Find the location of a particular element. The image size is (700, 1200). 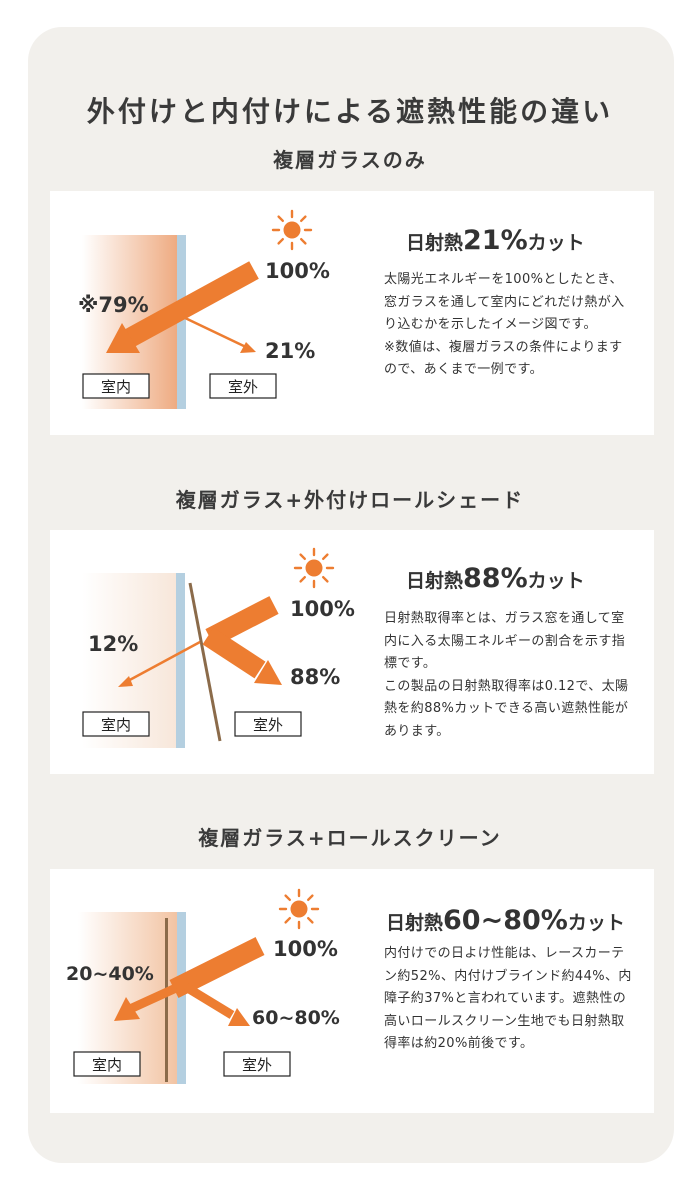

diagram-2: 100% 88% 12% 室内 室外 is located at coordinates (218, 647).